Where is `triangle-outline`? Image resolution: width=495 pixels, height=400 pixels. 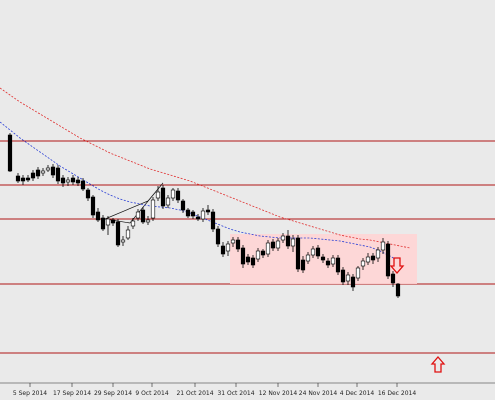 triangle-outline is located at coordinates (133, 203).